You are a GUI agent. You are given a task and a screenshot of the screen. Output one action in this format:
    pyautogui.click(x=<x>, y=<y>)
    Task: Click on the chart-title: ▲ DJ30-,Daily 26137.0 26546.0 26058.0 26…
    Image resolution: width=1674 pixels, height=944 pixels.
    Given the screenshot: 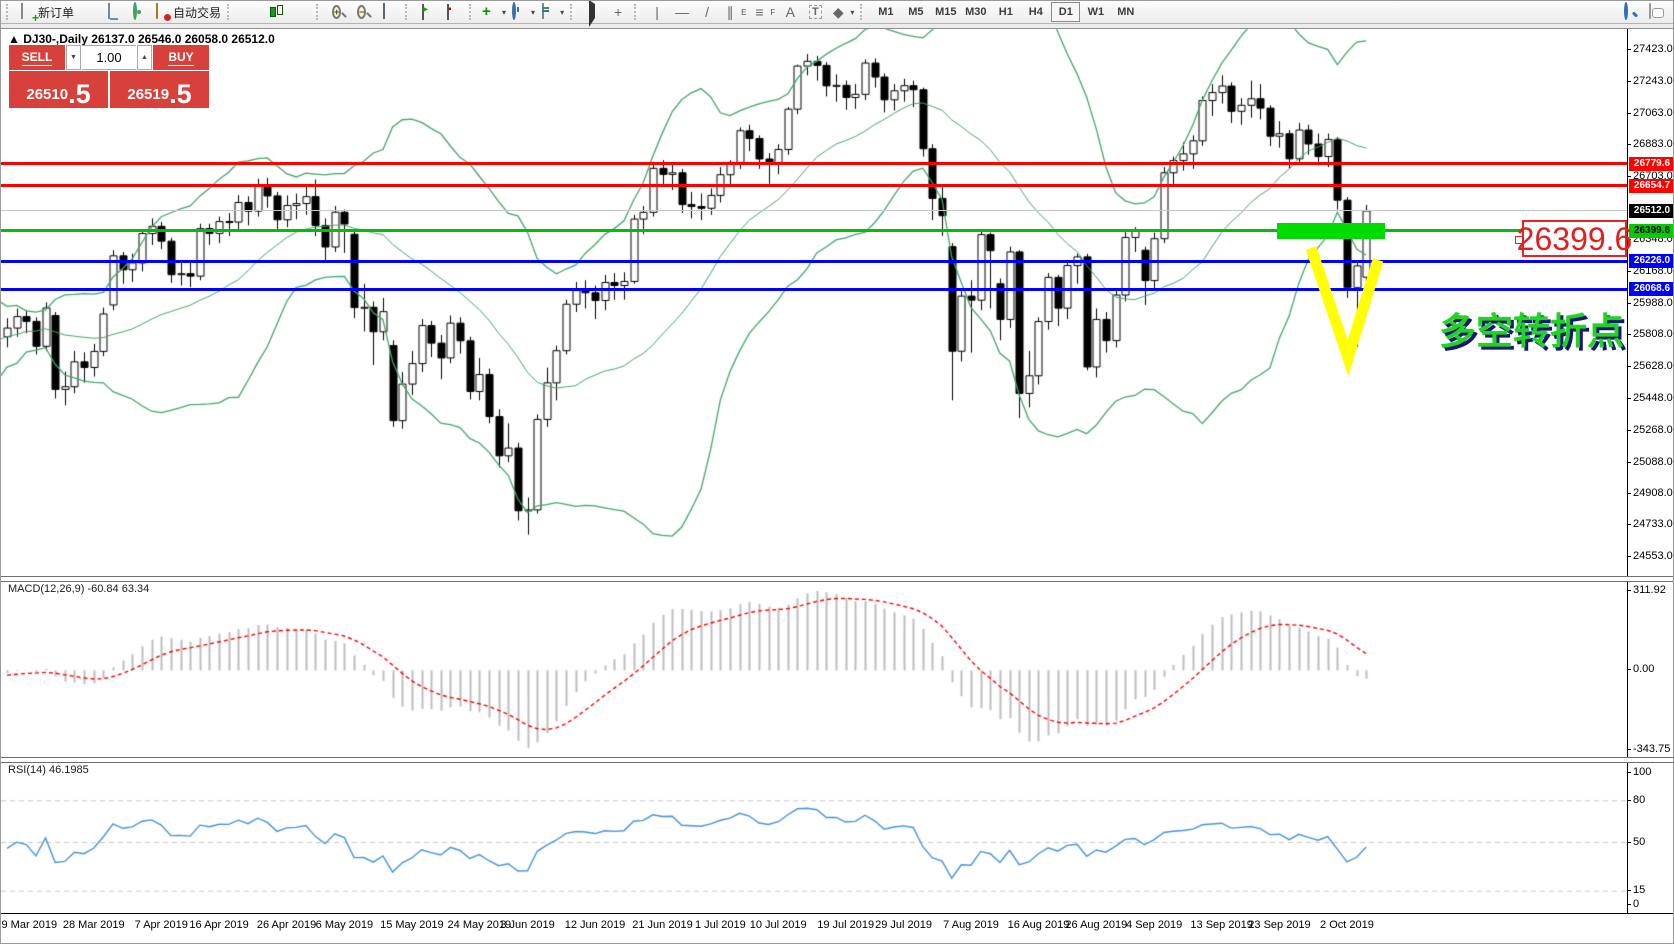 What is the action you would take?
    pyautogui.click(x=141, y=39)
    